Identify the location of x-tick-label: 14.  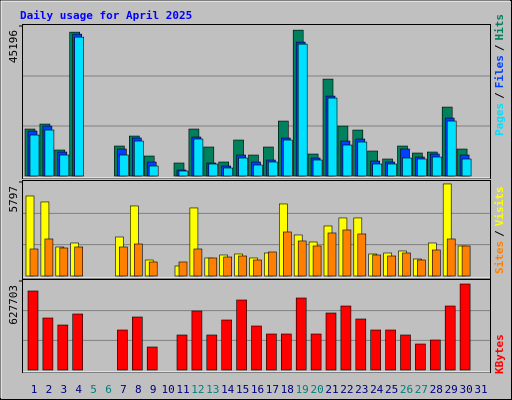
(228, 389).